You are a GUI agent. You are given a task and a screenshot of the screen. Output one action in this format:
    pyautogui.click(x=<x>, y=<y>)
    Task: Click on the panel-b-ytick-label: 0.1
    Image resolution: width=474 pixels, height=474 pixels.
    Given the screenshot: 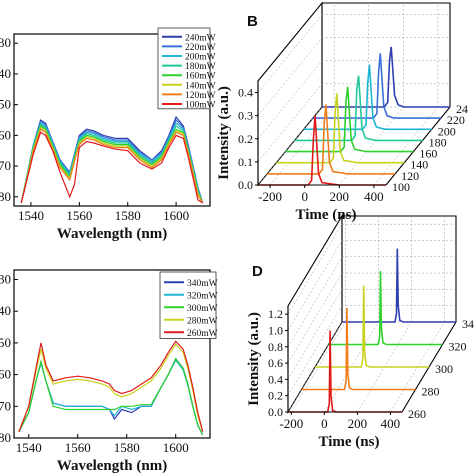 What is the action you would take?
    pyautogui.click(x=245, y=162)
    